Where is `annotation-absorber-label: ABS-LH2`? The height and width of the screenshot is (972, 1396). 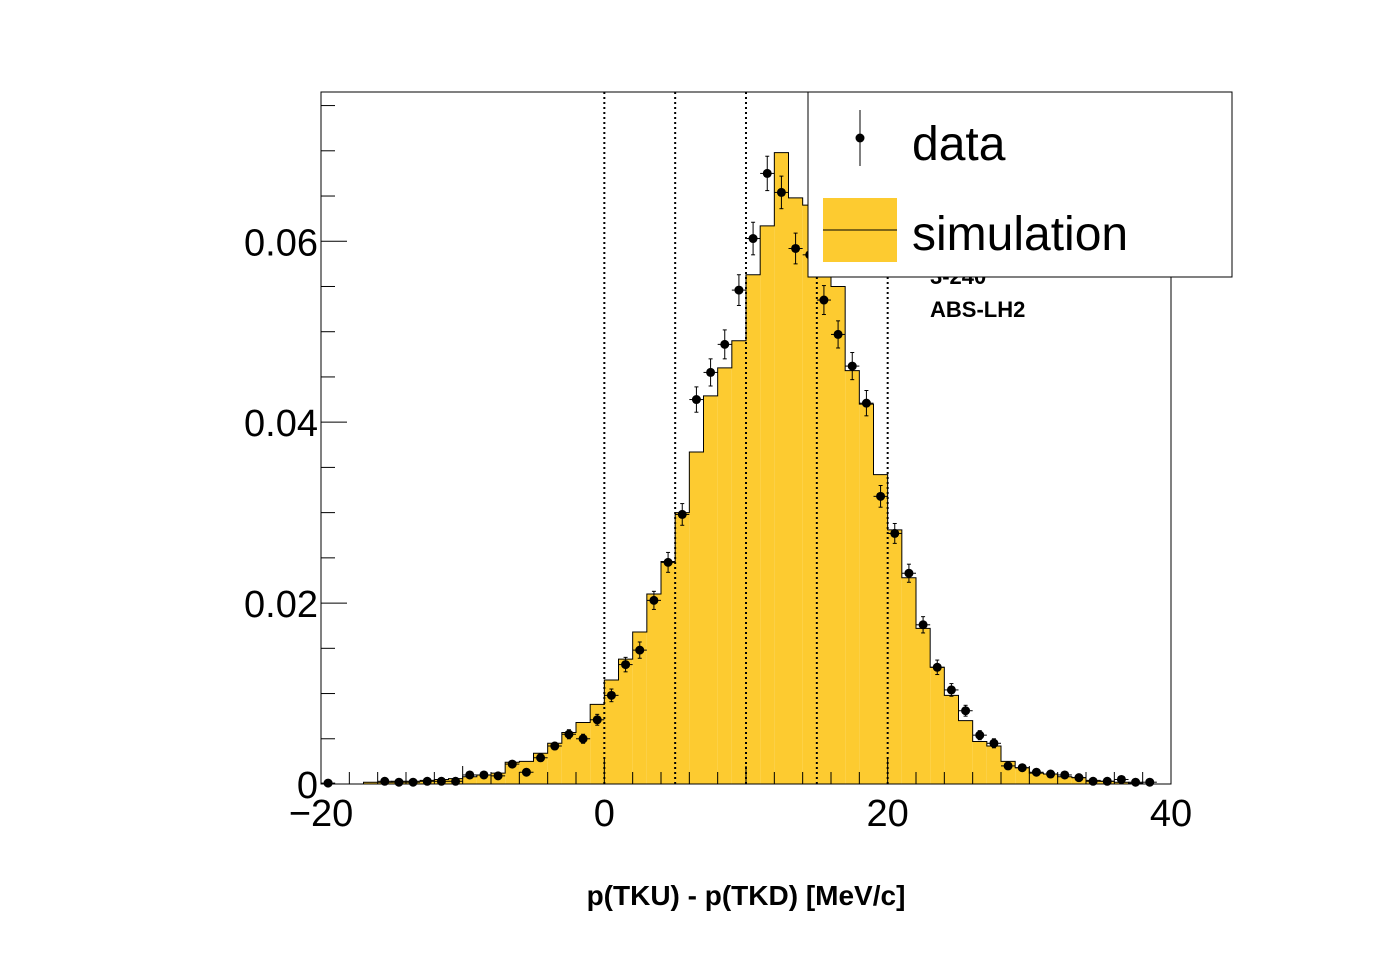
annotation-absorber-label: ABS-LH2 is located at coordinates (977, 309).